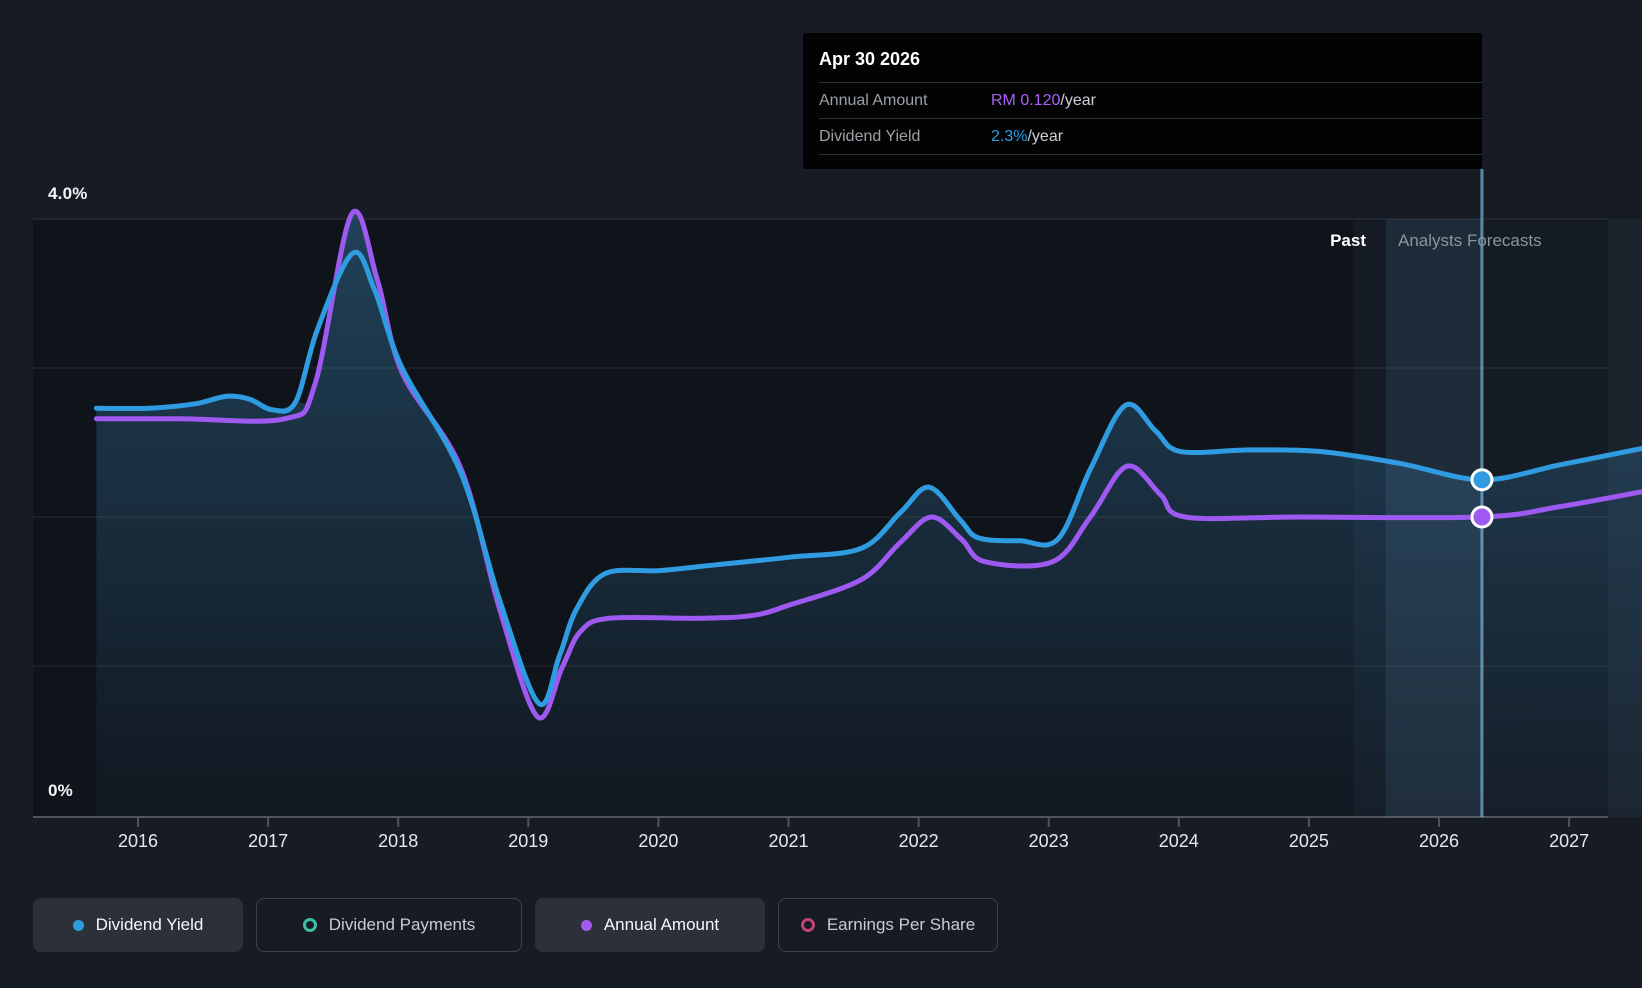 This screenshot has width=1642, height=988. Describe the element at coordinates (870, 59) in the screenshot. I see `tooltip-date: Apr 30 2026` at that location.